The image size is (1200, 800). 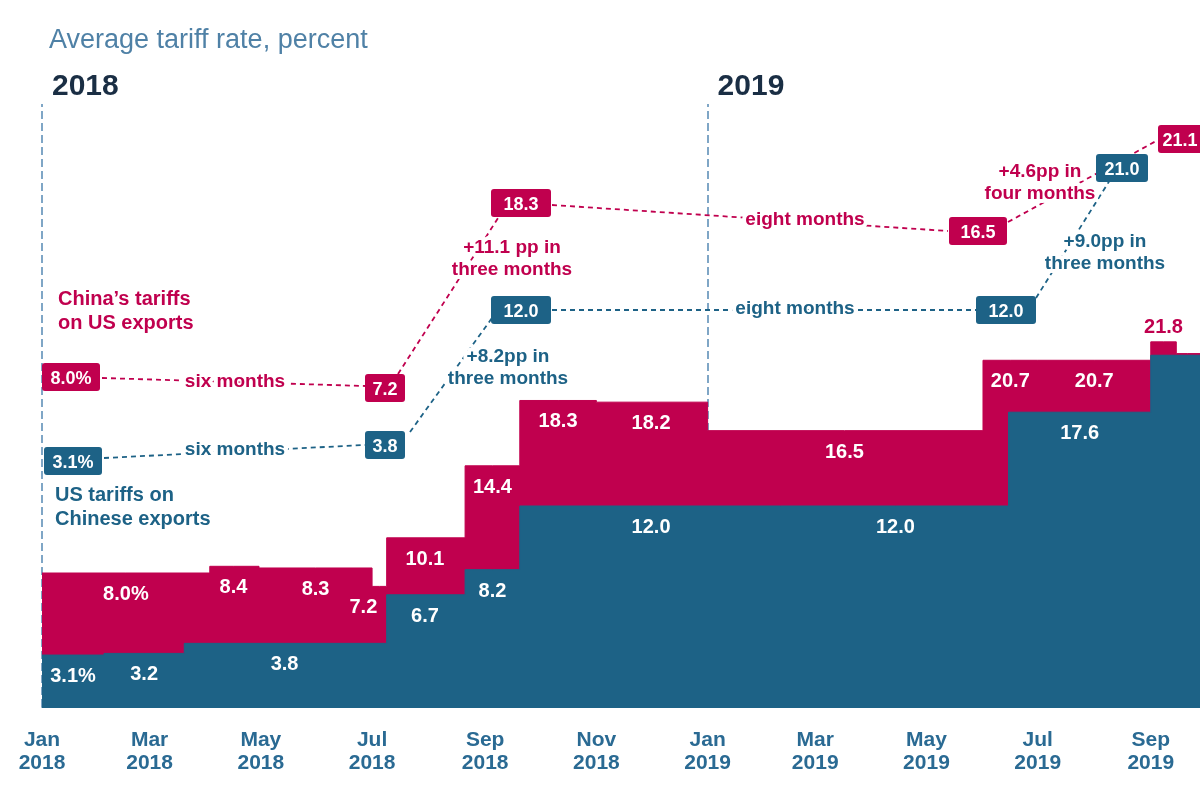 What do you see at coordinates (558, 420) in the screenshot?
I see `data-label: 18.3` at bounding box center [558, 420].